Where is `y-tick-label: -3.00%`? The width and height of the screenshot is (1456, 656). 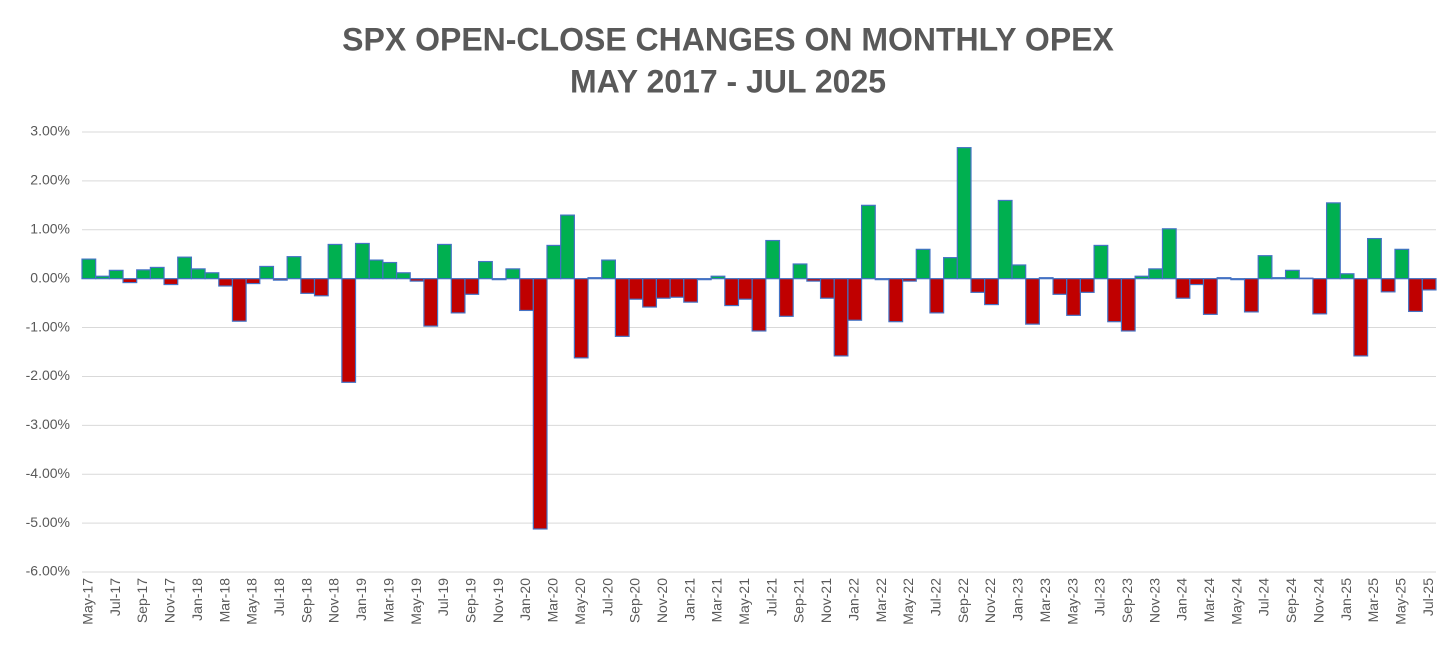 y-tick-label: -3.00% is located at coordinates (48, 424).